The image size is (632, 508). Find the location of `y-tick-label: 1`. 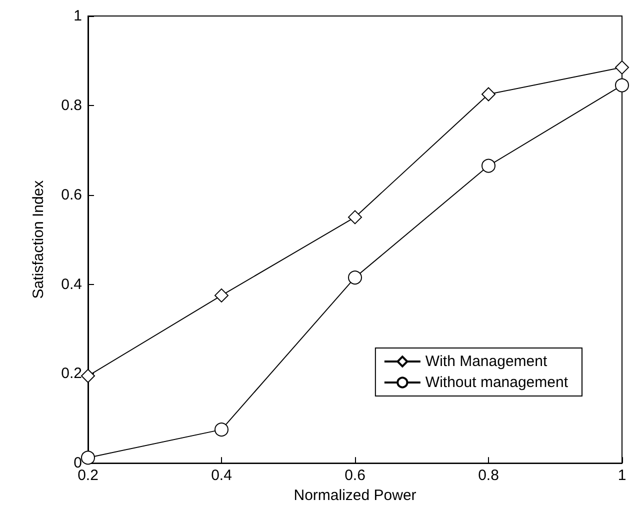

y-tick-label: 1 is located at coordinates (78, 16).